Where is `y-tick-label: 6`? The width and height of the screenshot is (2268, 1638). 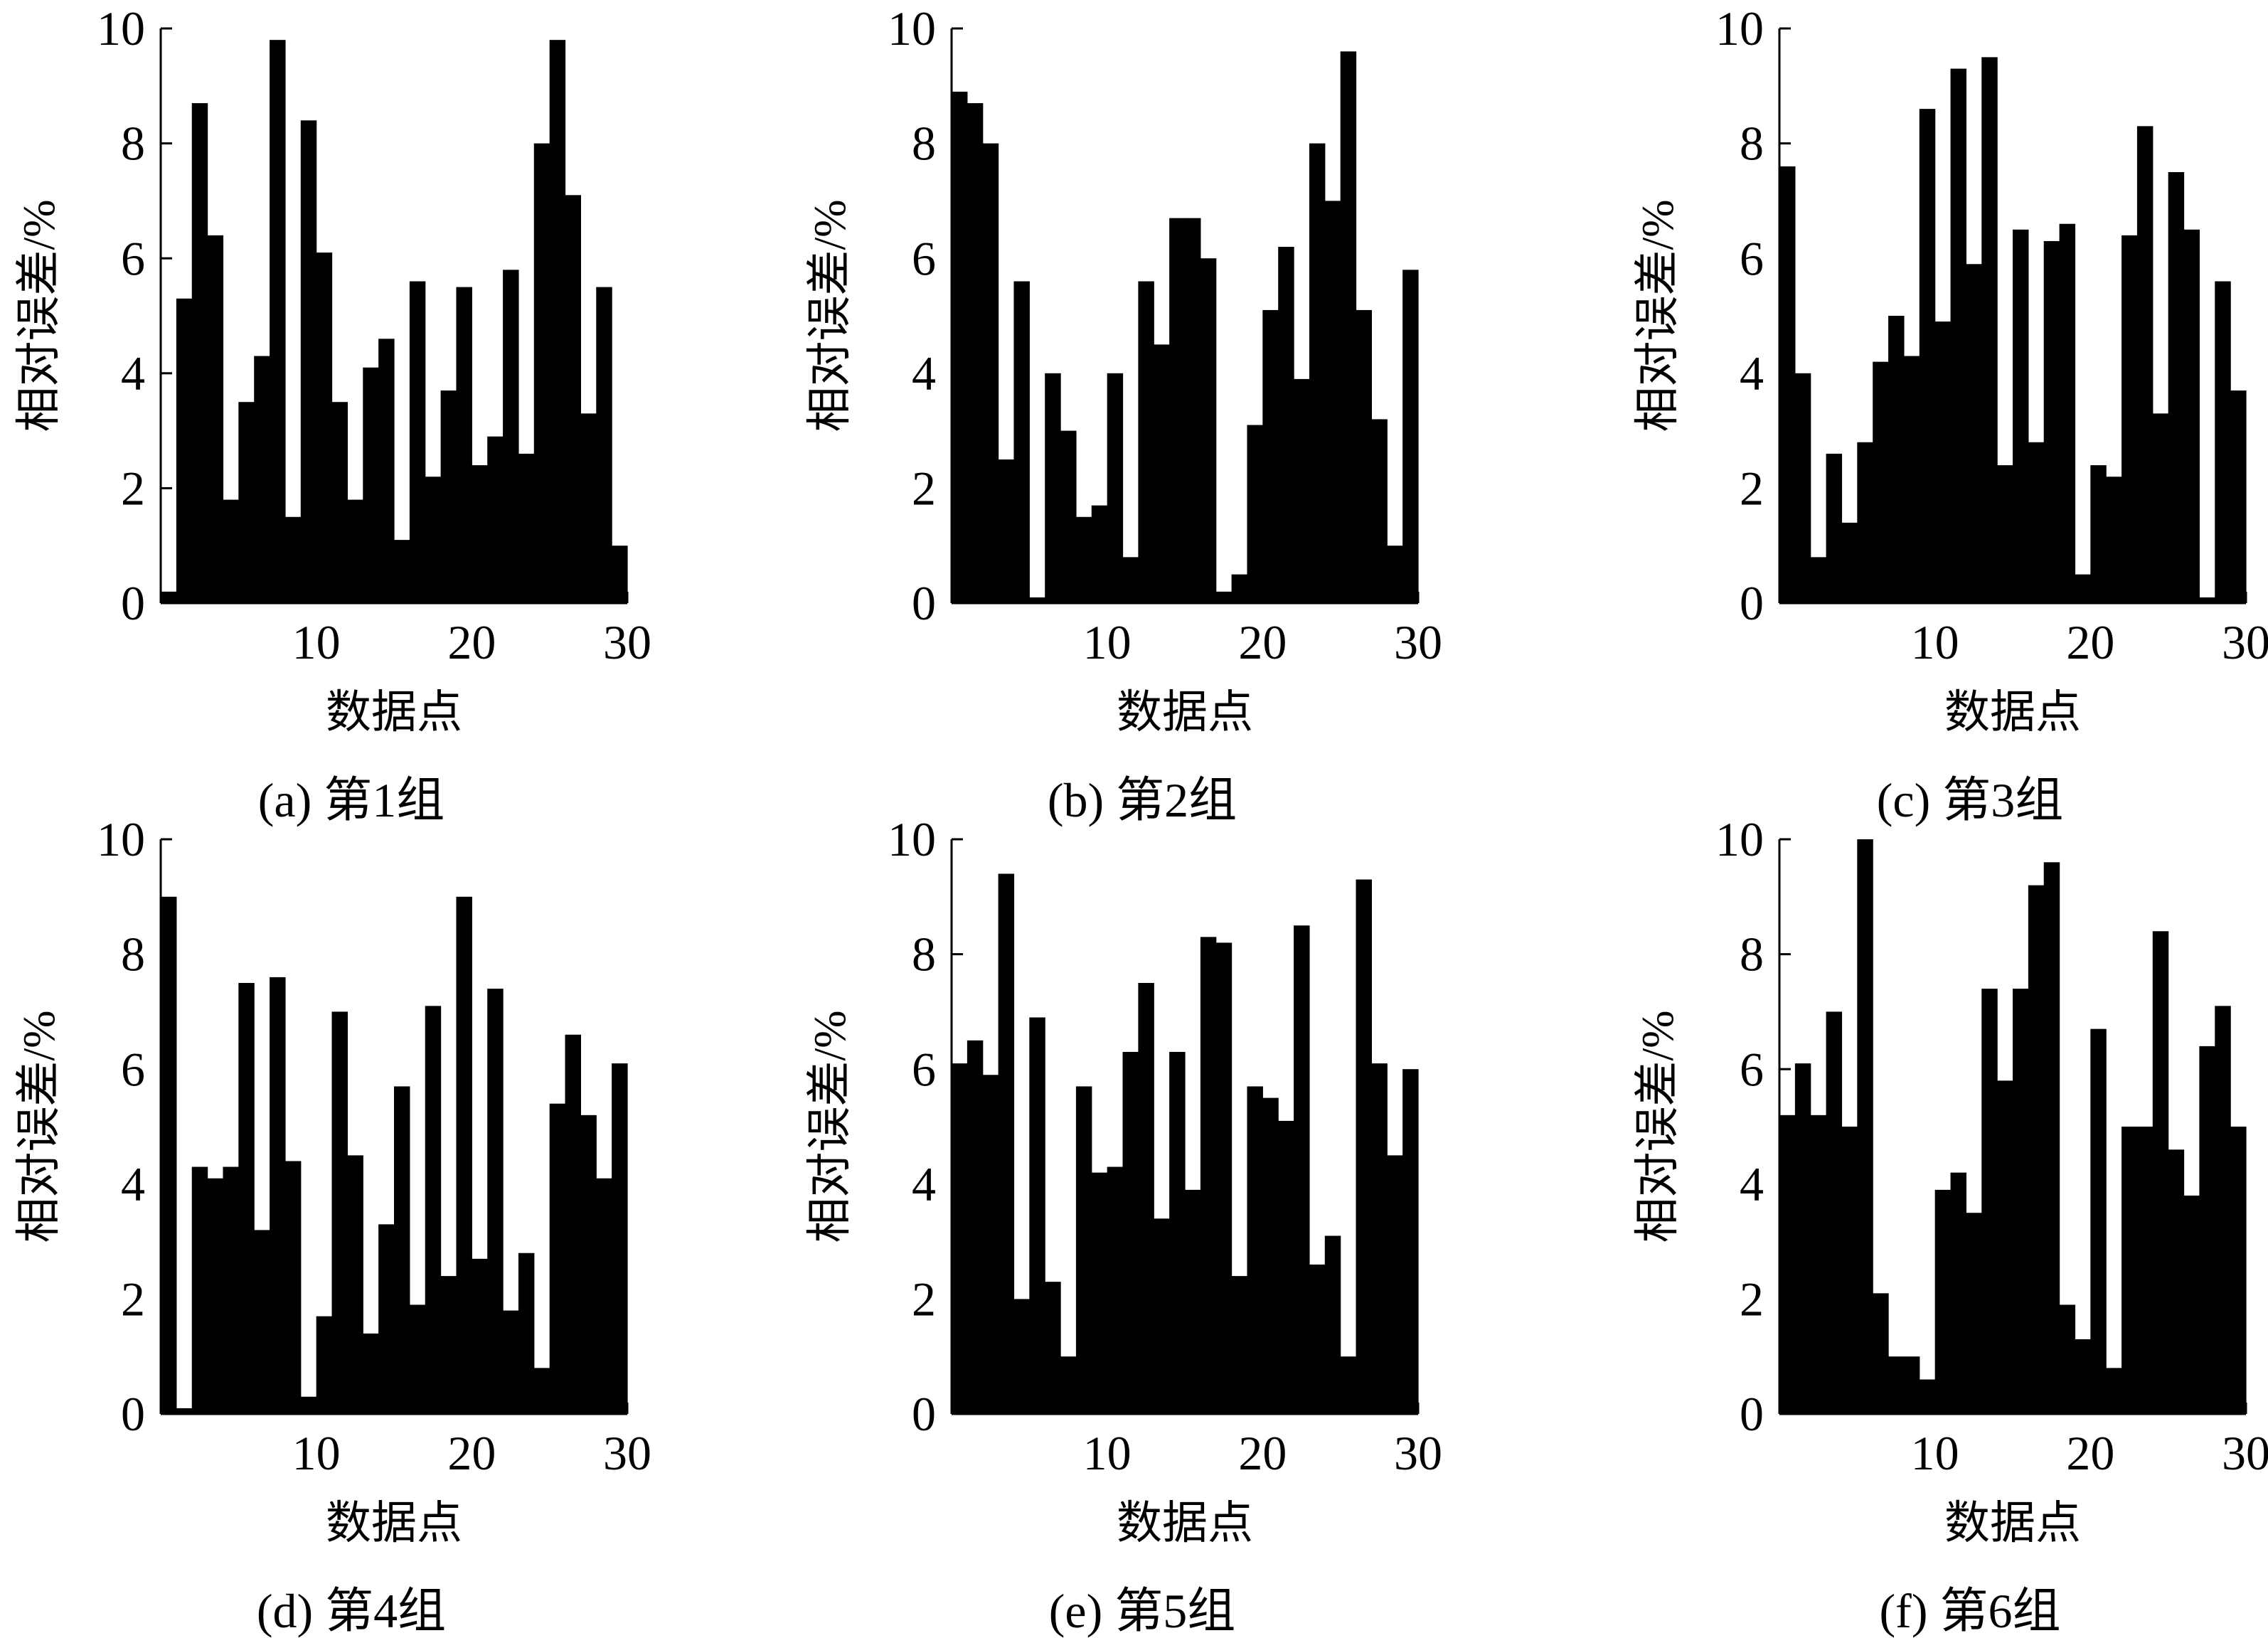 y-tick-label: 6 is located at coordinates (1752, 1069).